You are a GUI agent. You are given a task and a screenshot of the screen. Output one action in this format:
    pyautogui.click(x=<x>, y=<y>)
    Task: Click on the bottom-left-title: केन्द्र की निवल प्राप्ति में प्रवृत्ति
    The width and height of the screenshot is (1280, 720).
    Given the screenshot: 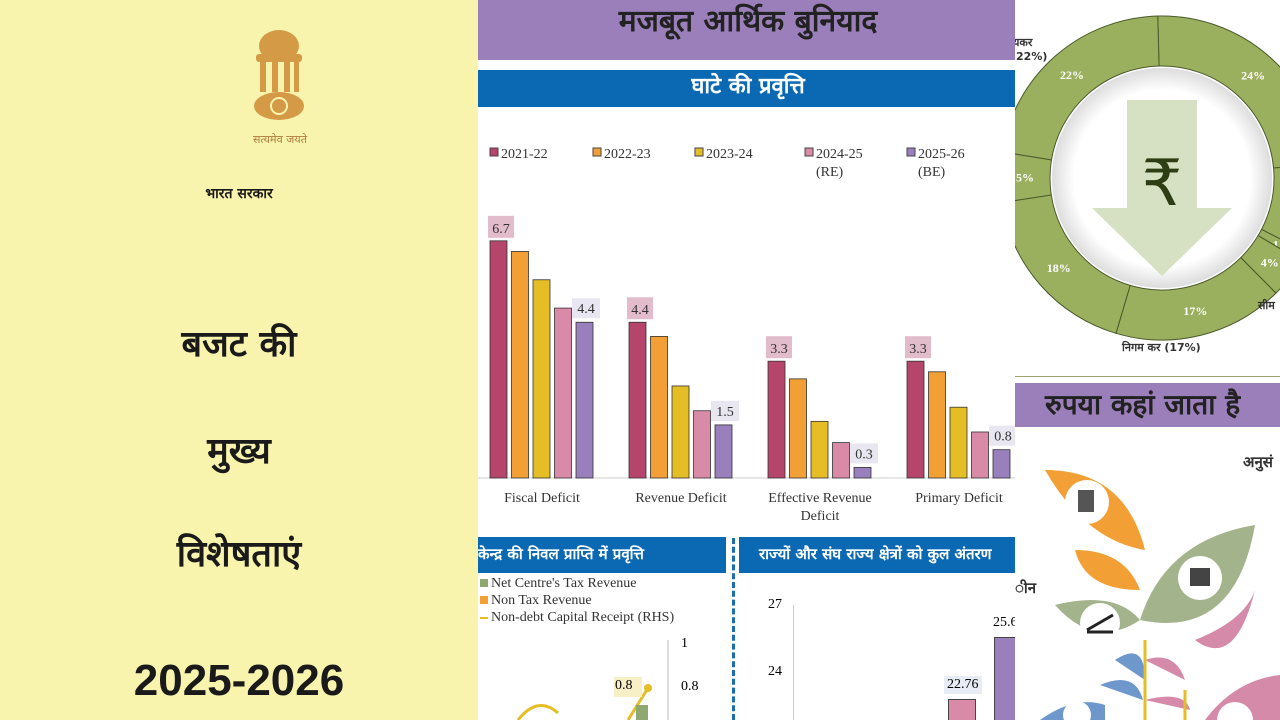 What is the action you would take?
    pyautogui.click(x=602, y=555)
    